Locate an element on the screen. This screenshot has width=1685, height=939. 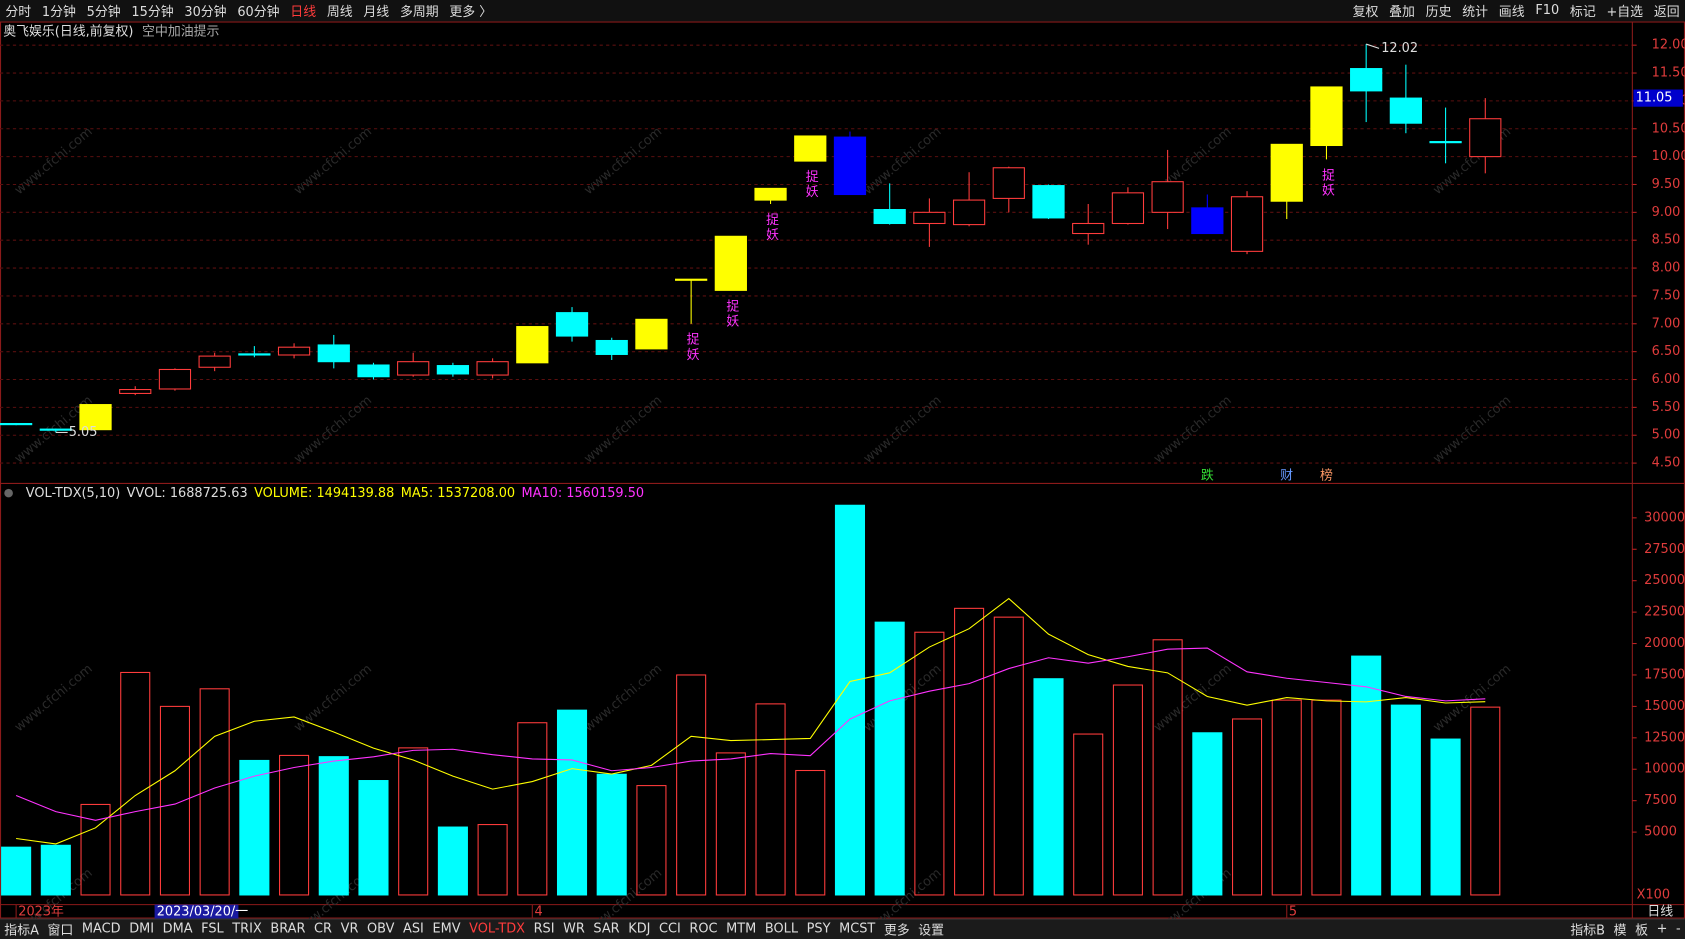
indicator-tab: FSL is located at coordinates (212, 928).